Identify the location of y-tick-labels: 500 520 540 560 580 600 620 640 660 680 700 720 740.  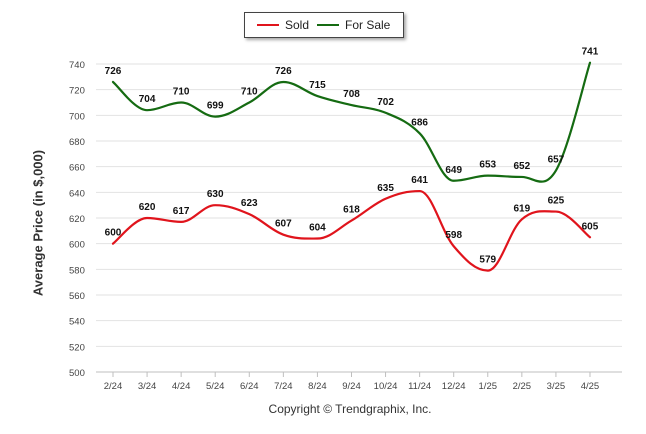
(77, 219).